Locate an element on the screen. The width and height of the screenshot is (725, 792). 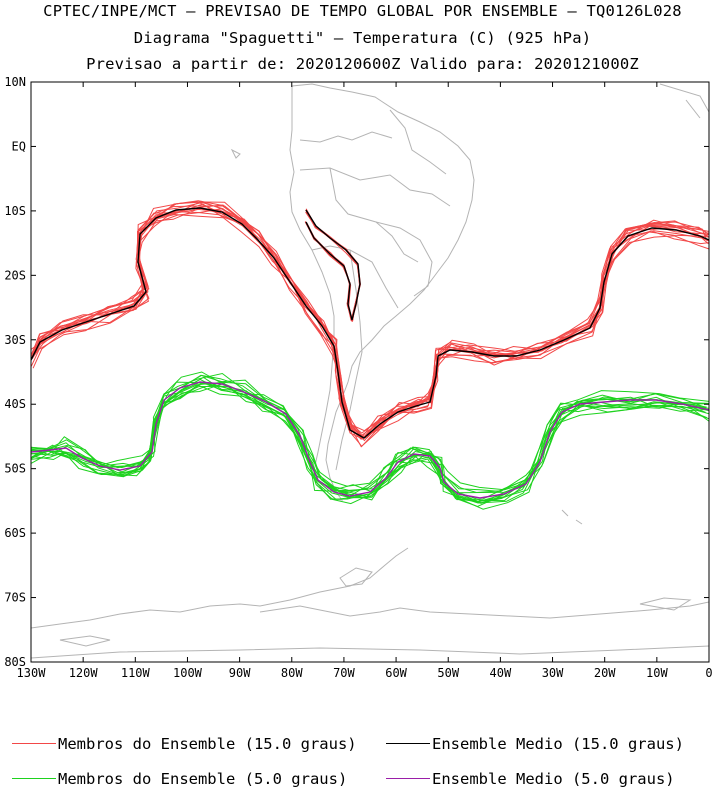
lon-label: 130W is located at coordinates (32, 673).